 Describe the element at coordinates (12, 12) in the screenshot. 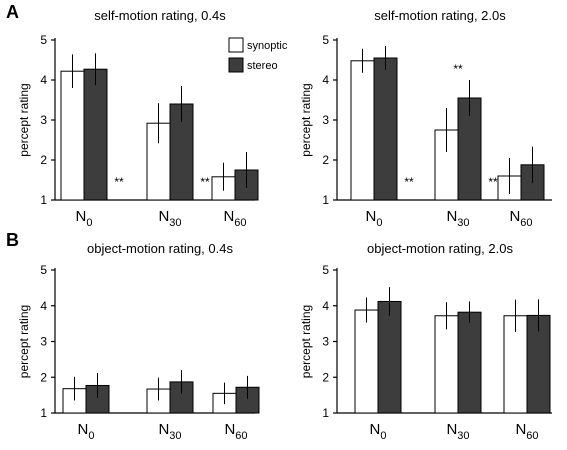

I see `panel-label-a: A` at that location.